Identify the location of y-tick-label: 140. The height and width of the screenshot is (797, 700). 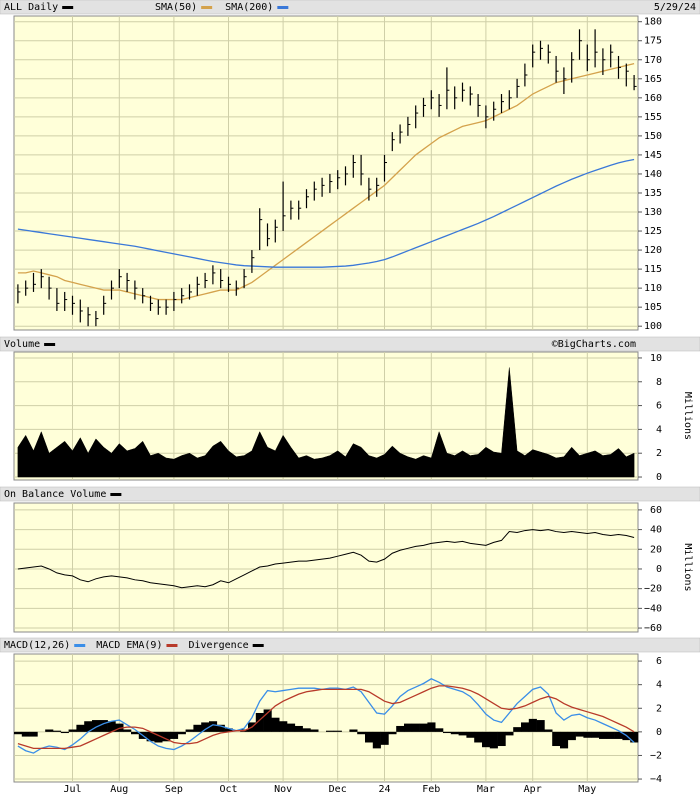
(653, 174).